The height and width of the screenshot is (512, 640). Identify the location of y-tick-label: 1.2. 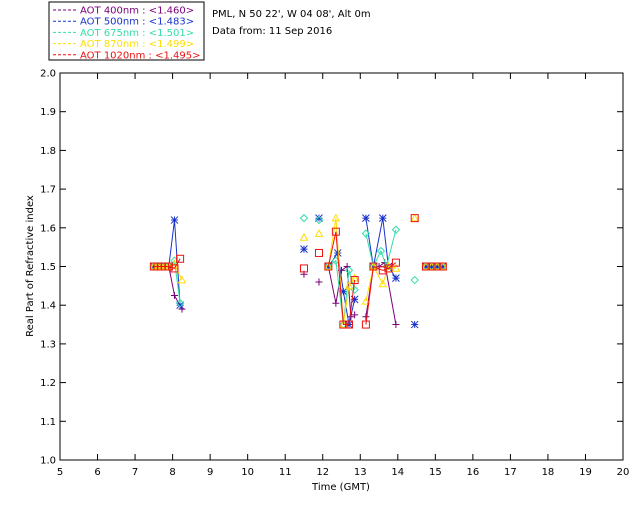
(48, 383).